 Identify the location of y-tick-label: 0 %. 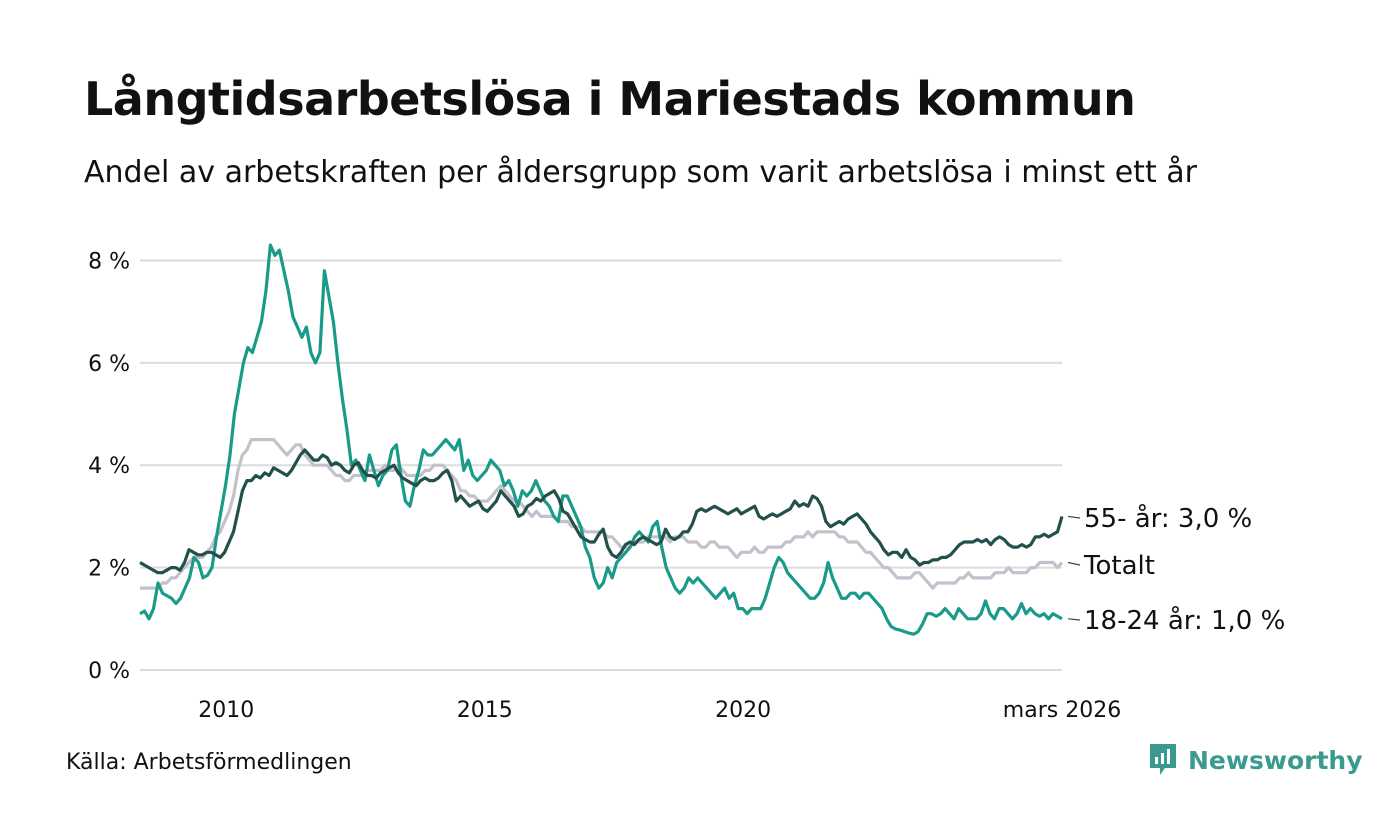
(109, 671).